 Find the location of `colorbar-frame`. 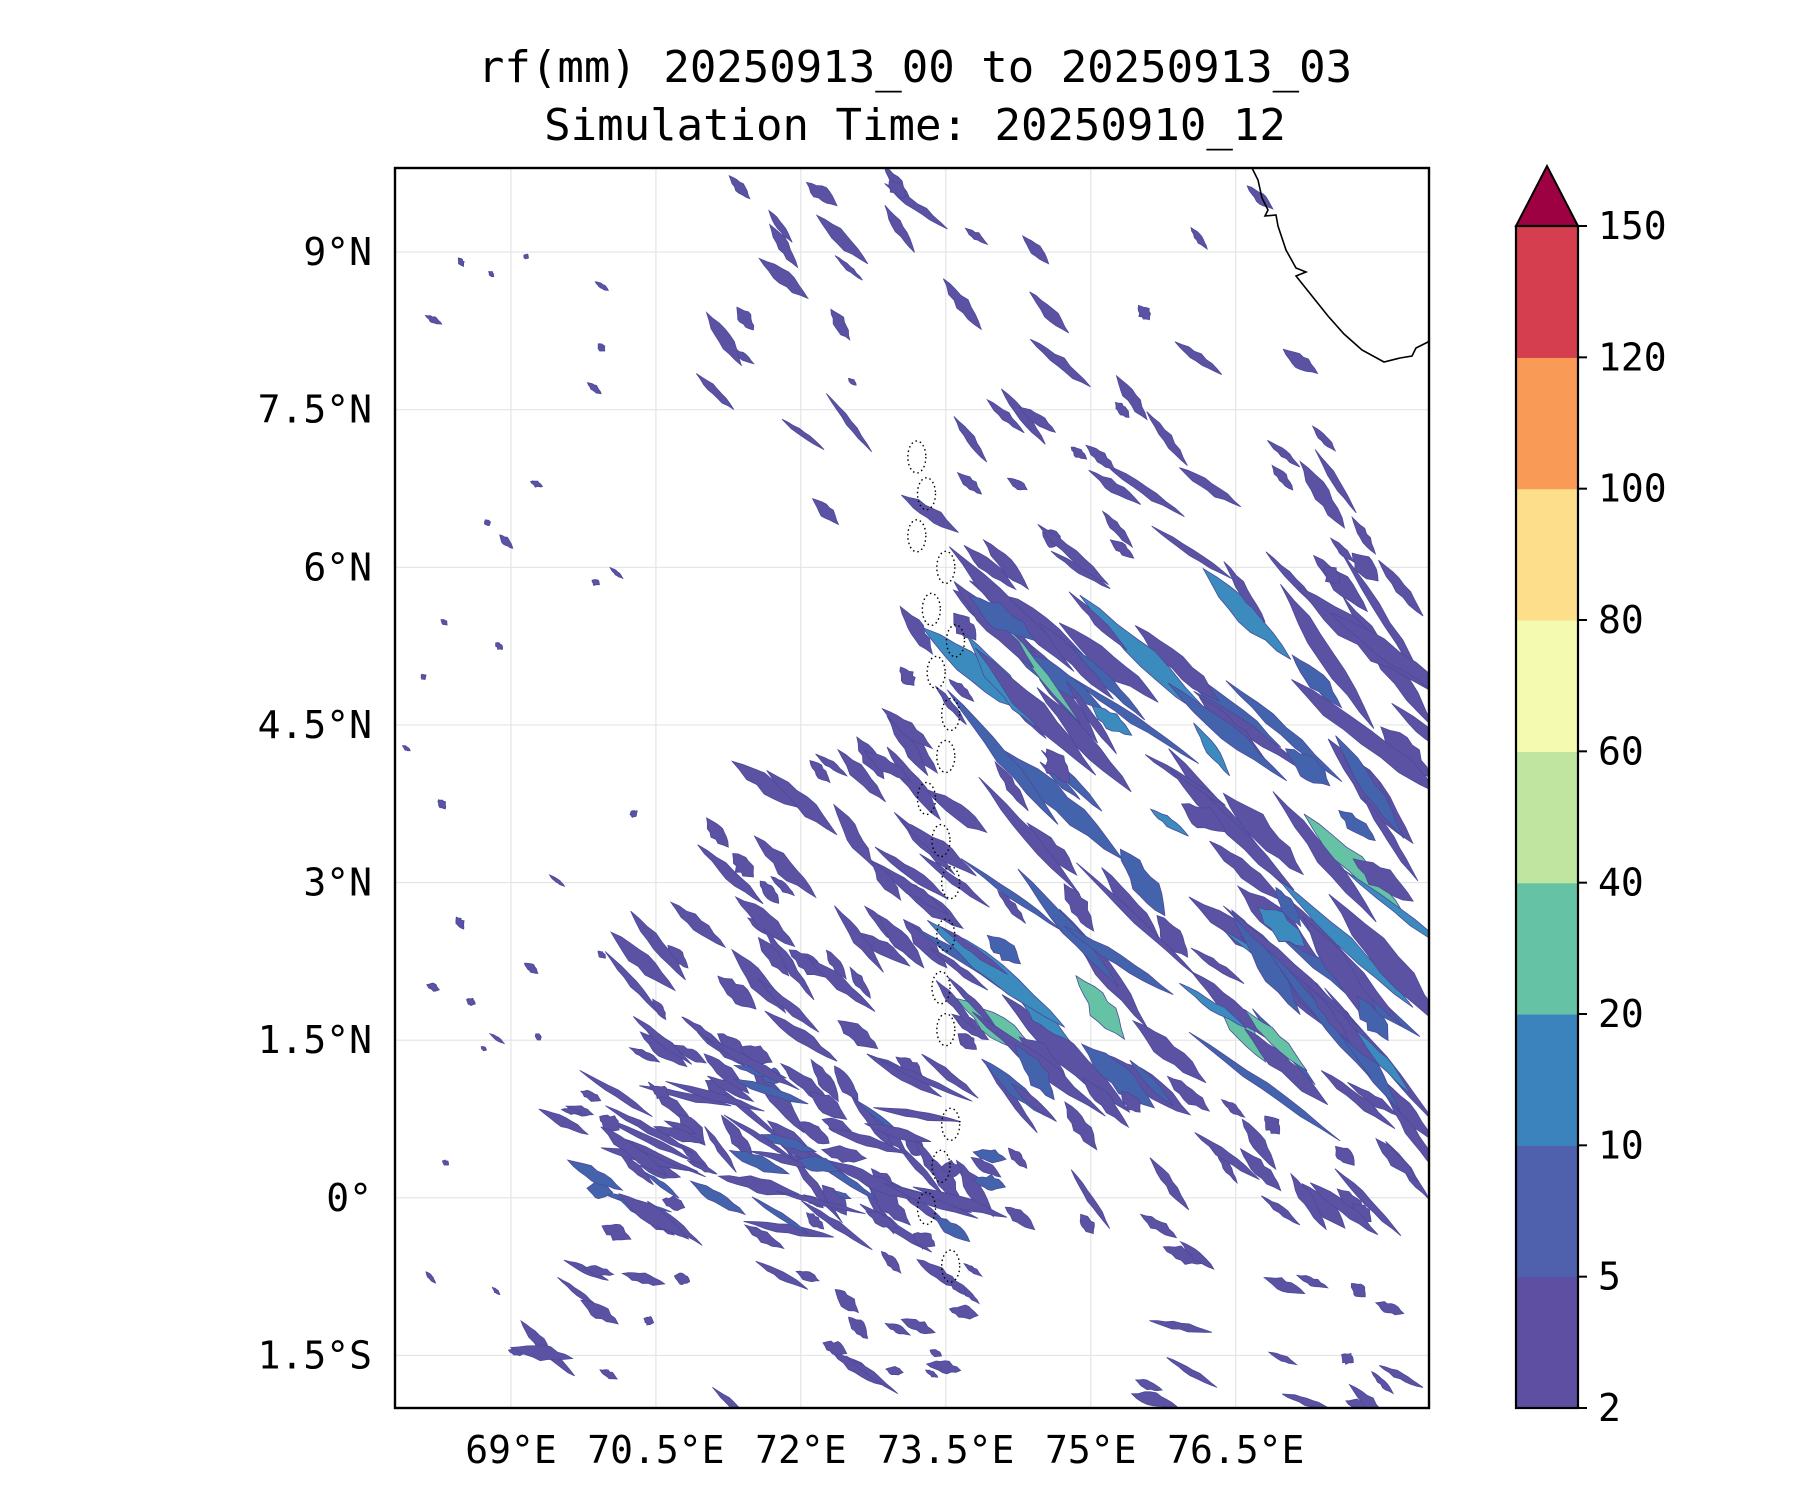

colorbar-frame is located at coordinates (1547, 817).